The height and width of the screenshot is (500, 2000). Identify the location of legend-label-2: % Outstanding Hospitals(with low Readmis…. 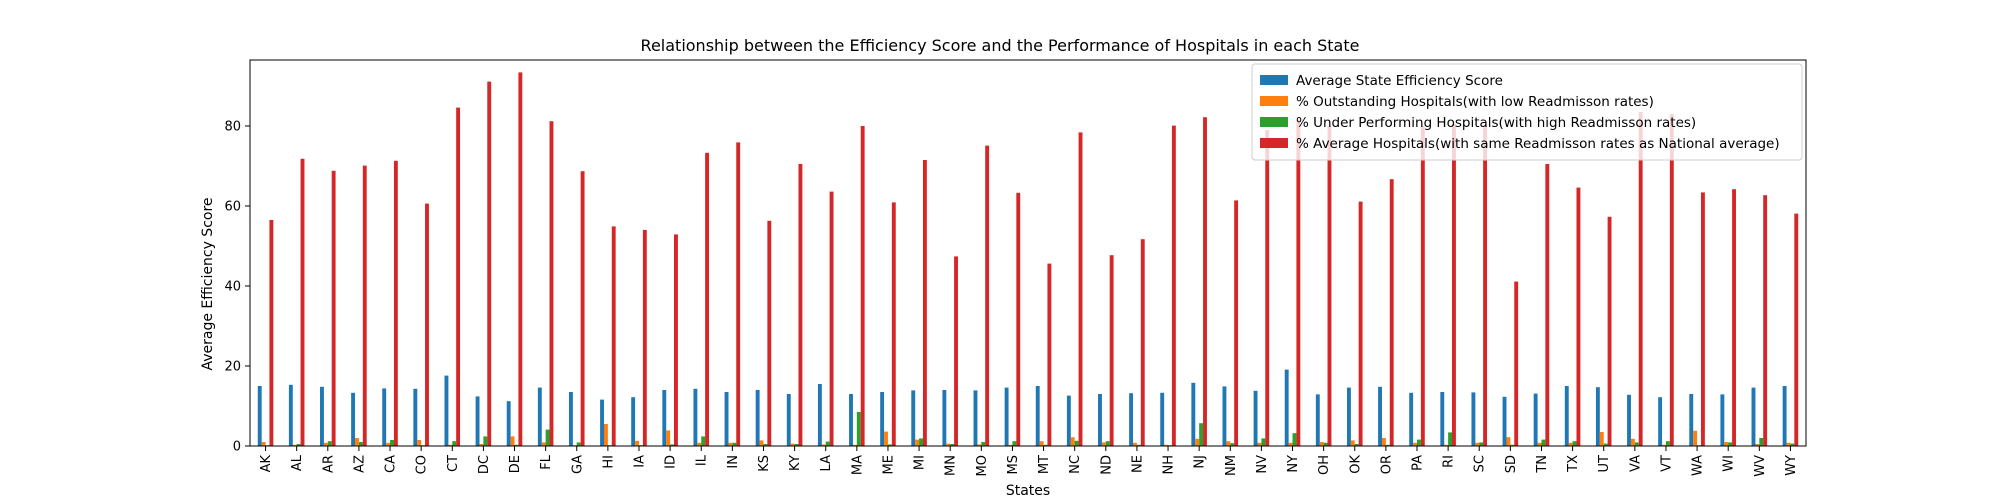
(1475, 102).